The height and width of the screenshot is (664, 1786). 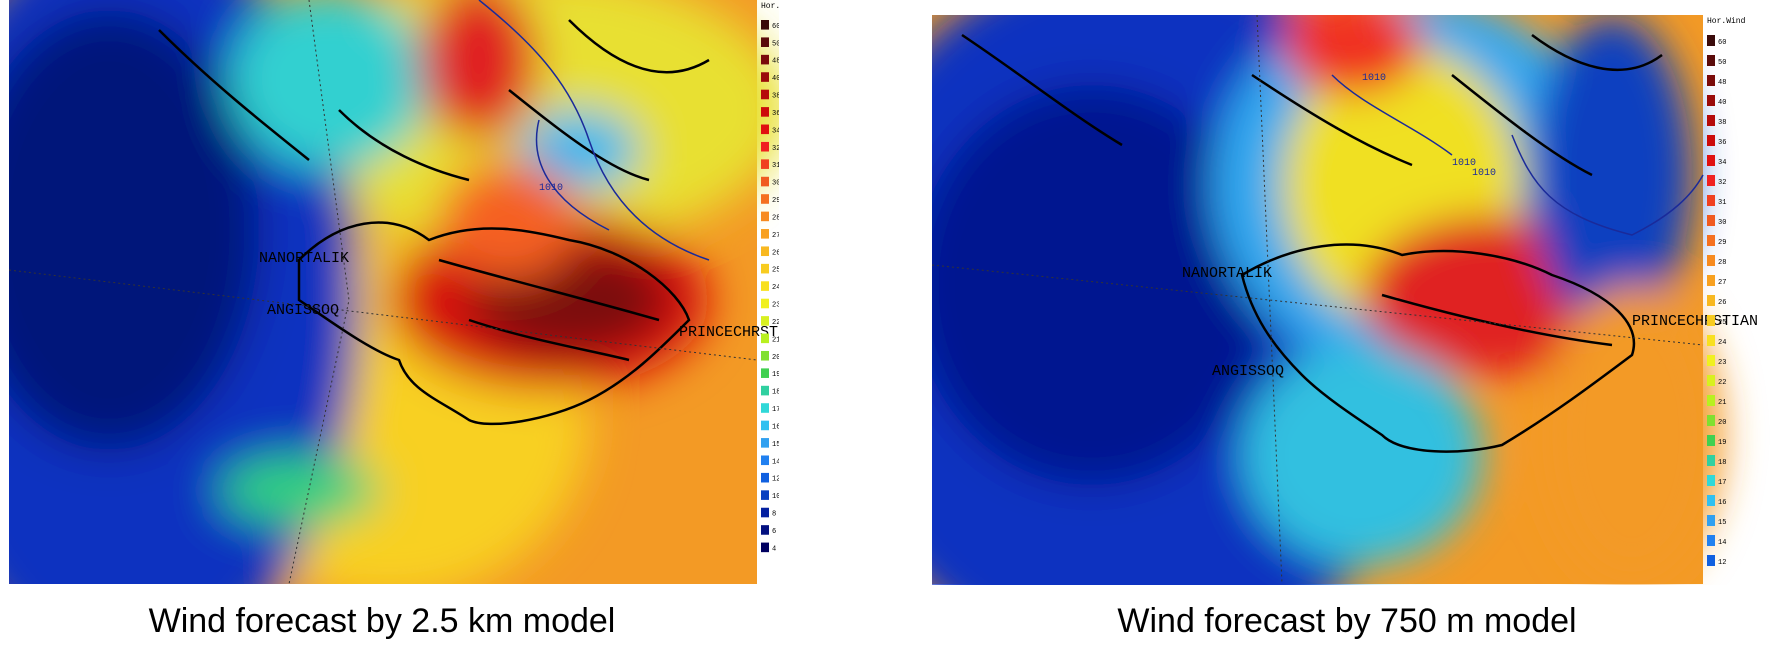 What do you see at coordinates (1517, 155) in the screenshot?
I see `isobar` at bounding box center [1517, 155].